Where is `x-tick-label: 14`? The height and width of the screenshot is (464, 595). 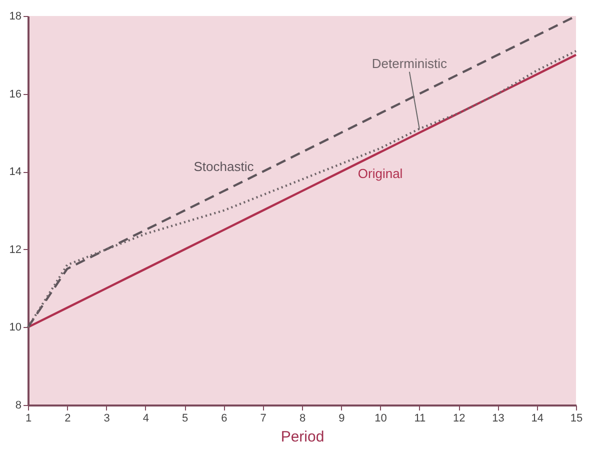
x-tick-label: 14 is located at coordinates (537, 418).